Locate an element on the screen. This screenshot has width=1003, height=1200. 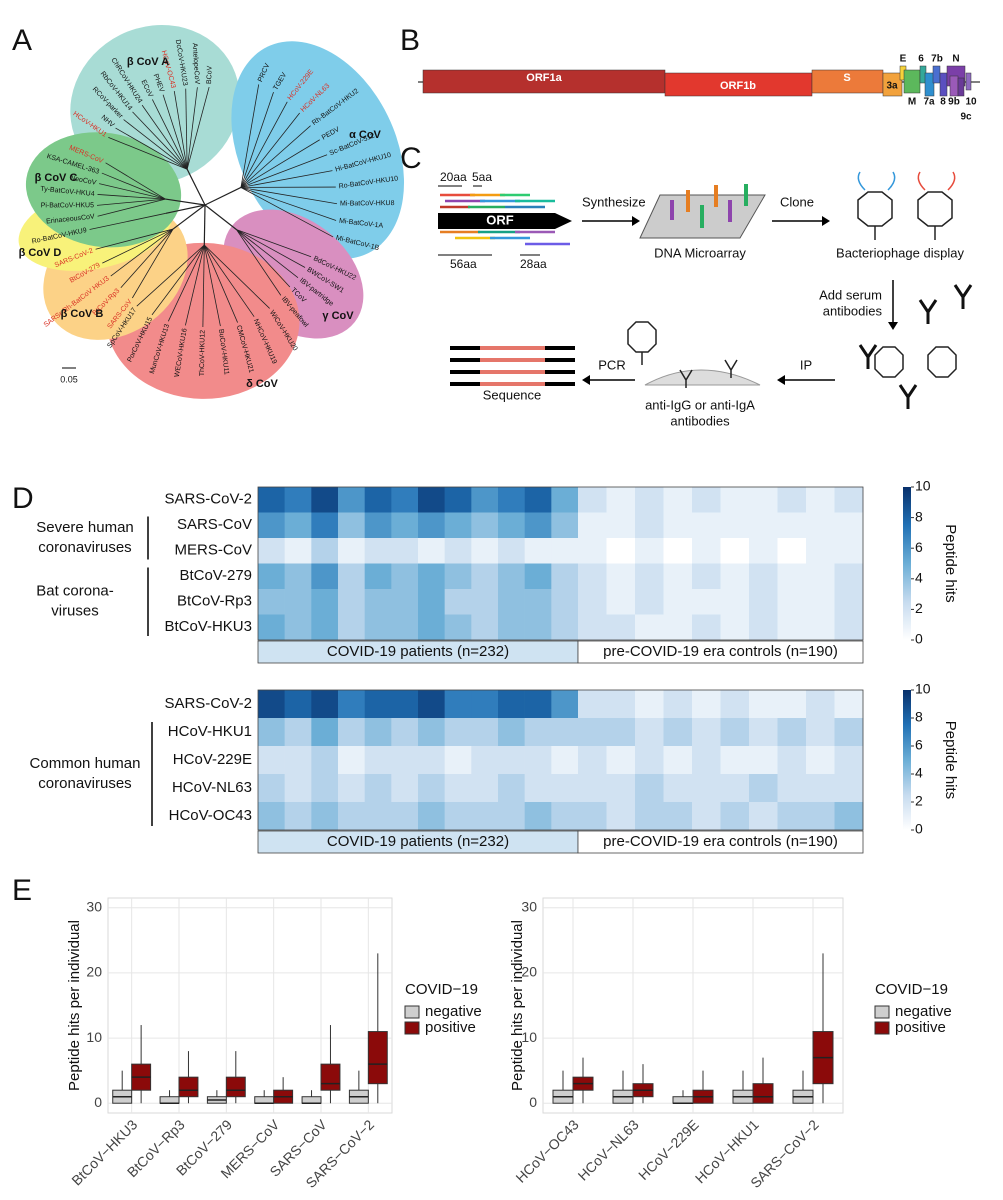
y-axis-label: Peptide hits per individual is located at coordinates (74, 1005).